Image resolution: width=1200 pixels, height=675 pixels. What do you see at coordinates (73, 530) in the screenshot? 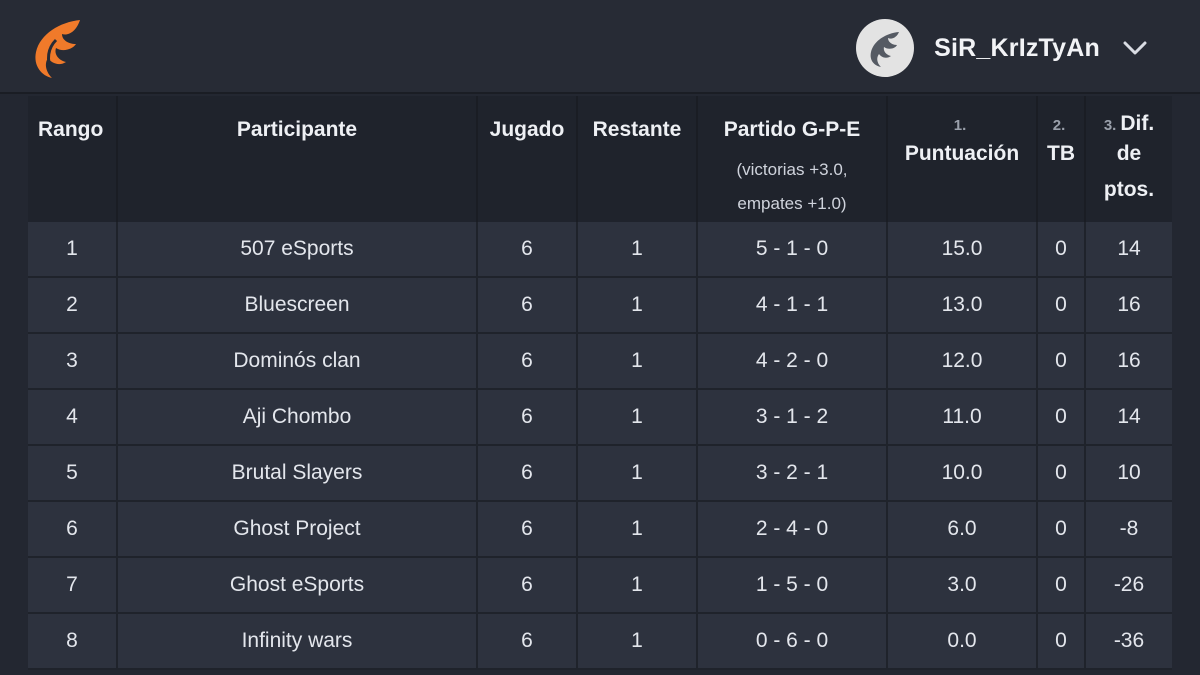
I see `cell-rank: 6` at bounding box center [73, 530].